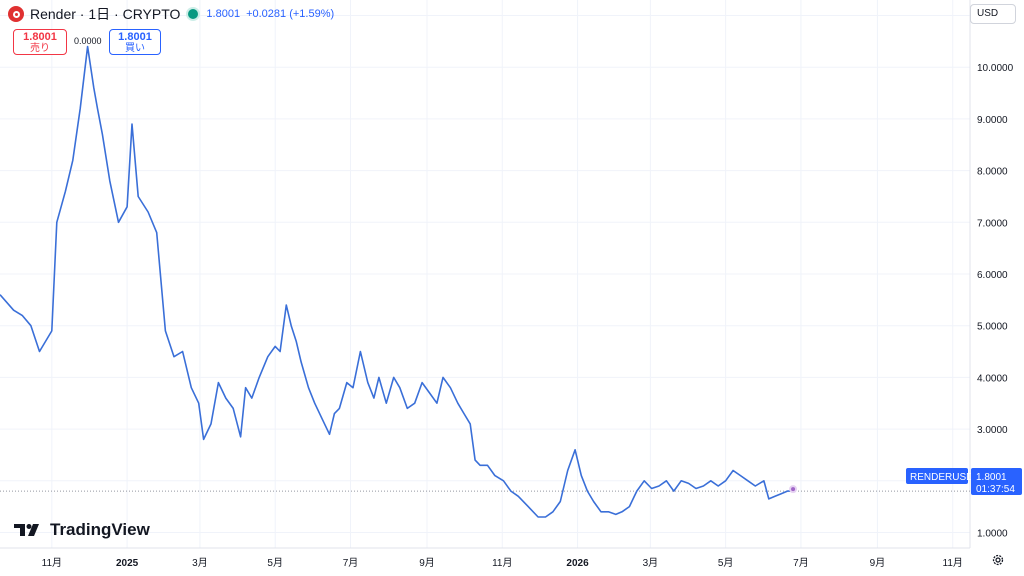 The image size is (1024, 576). Describe the element at coordinates (105, 14) in the screenshot. I see `symbol-title: Render · 1日 · CRYPTO` at that location.